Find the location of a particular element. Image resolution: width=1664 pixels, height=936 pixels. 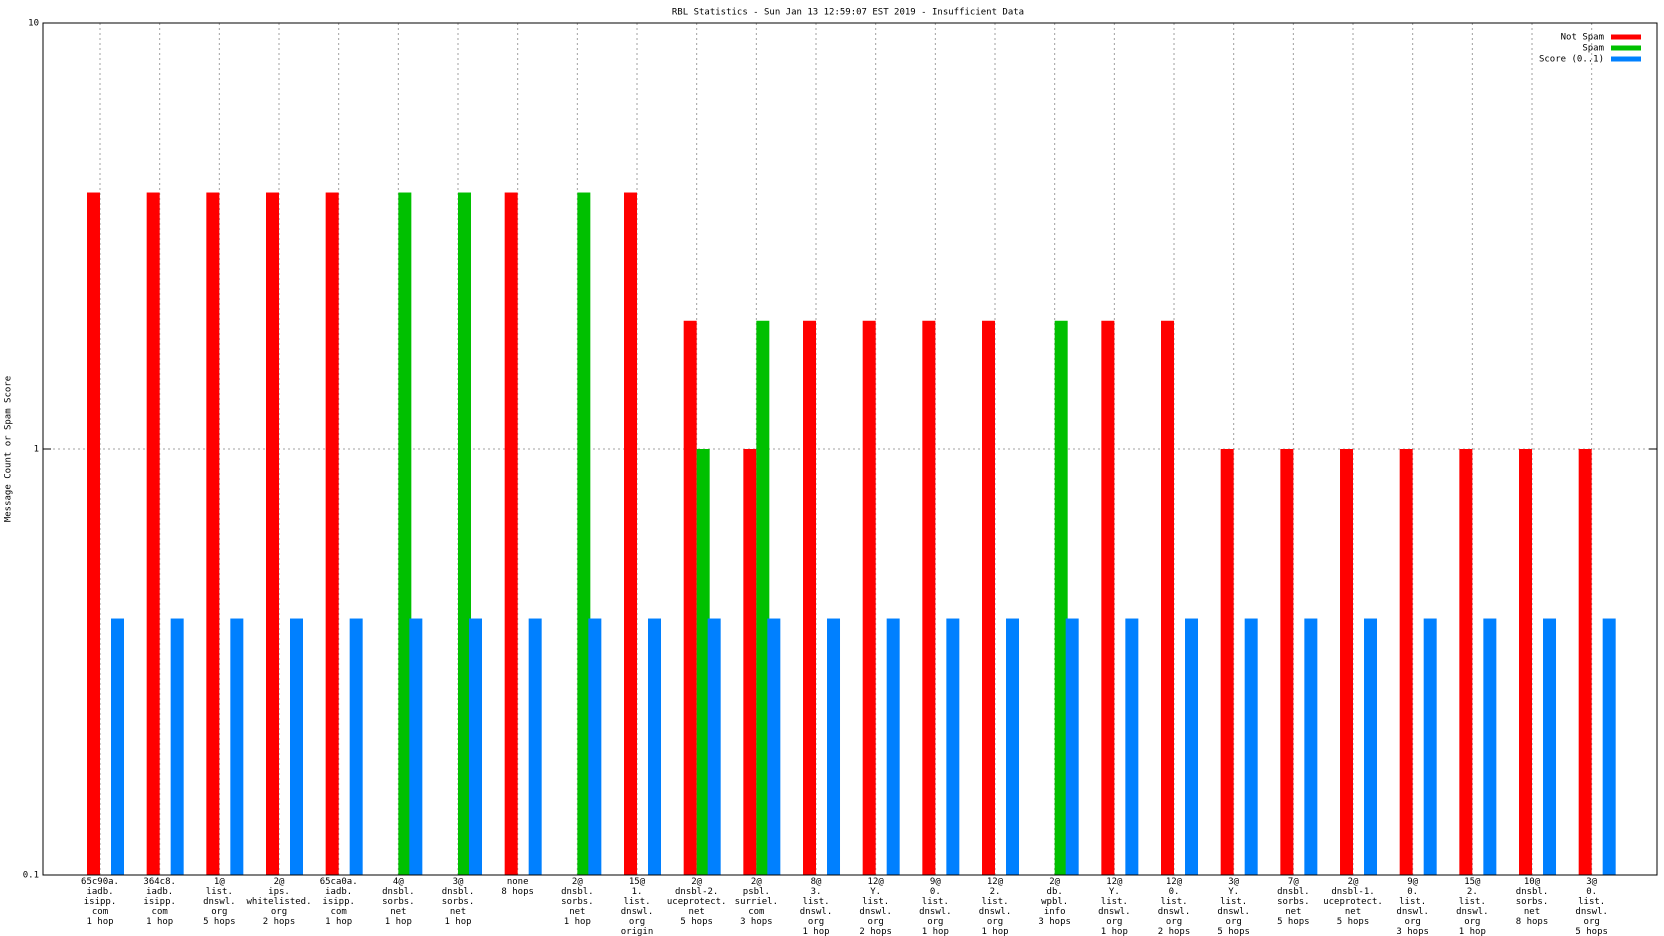

x-tick-label: 12@ 2. list. dnswl. org 1 hop is located at coordinates (995, 906).